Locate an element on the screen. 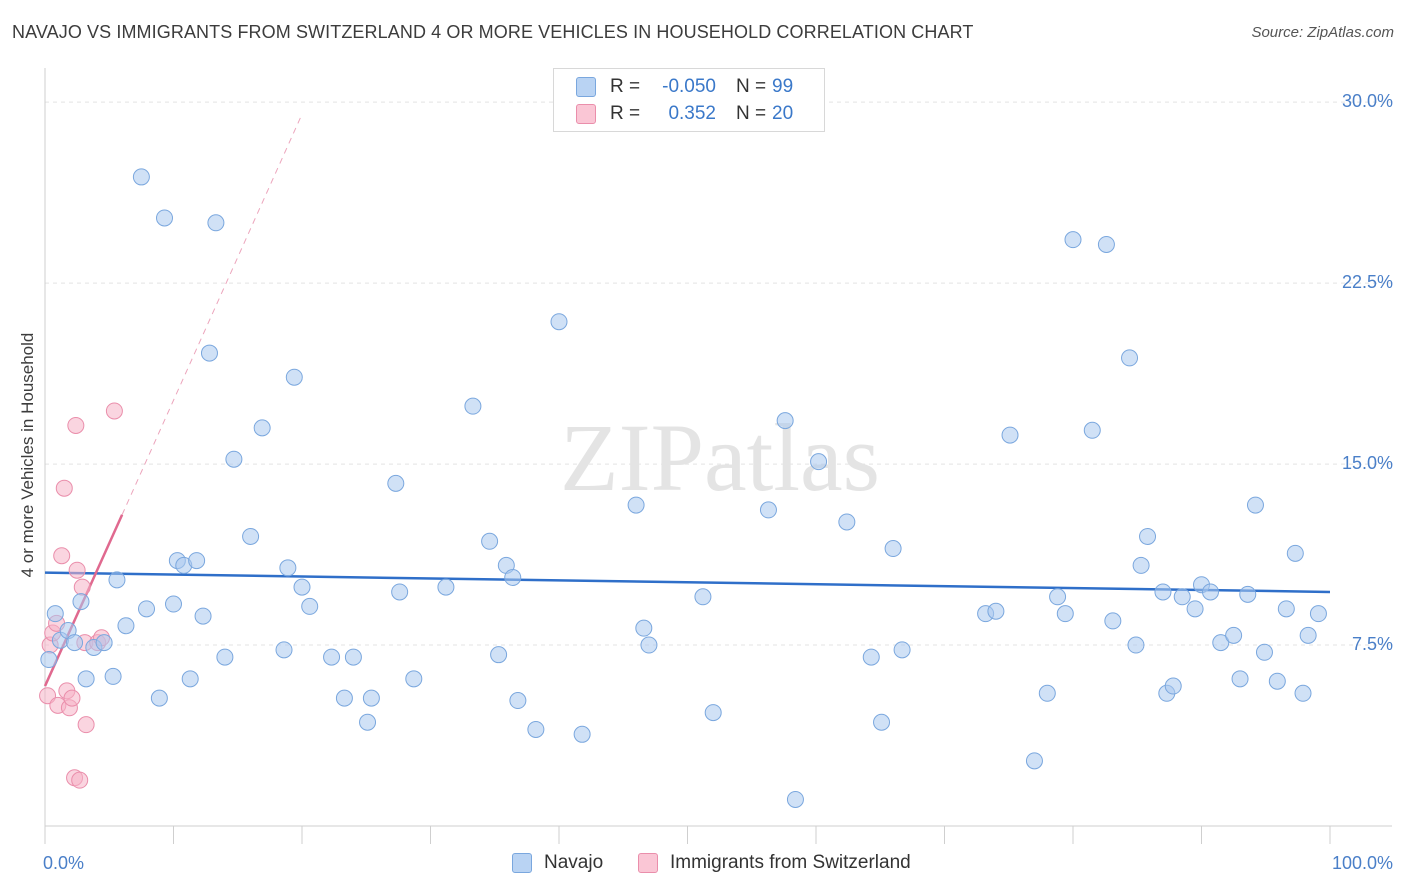 The height and width of the screenshot is (892, 1406). x-tick-min: 0.0% is located at coordinates (64, 863).